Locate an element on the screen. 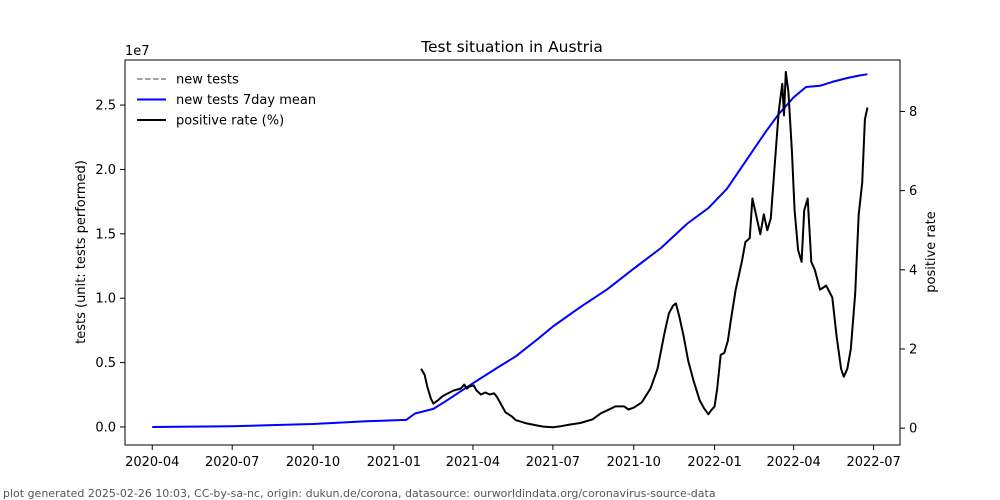  x-tick-label: 2021-04 is located at coordinates (473, 462).